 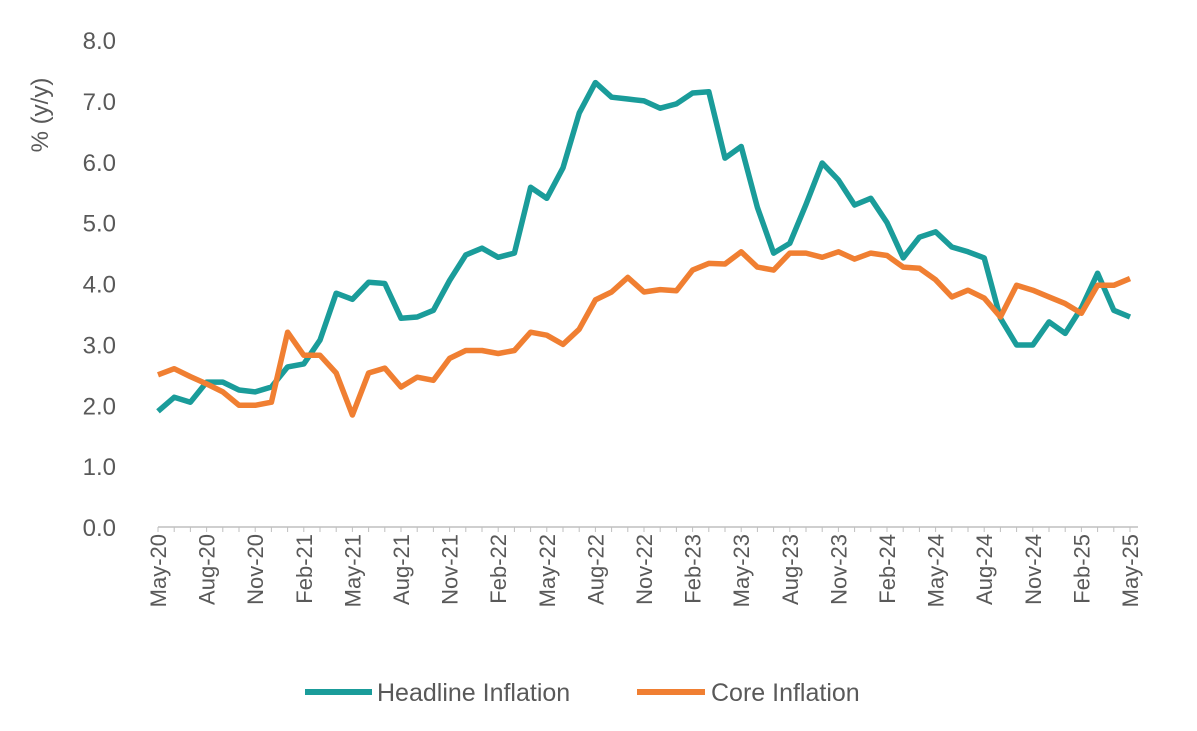 What do you see at coordinates (40, 115) in the screenshot?
I see `y-axis-label: % (y/y)` at bounding box center [40, 115].